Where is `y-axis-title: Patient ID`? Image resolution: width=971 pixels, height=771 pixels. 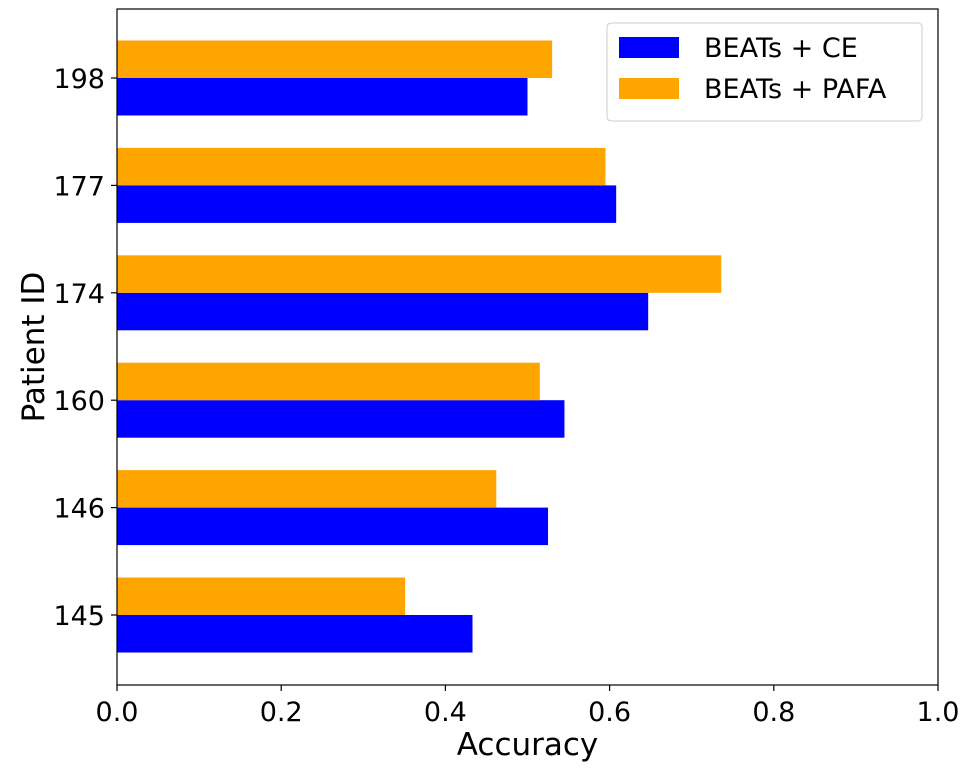 y-axis-title: Patient ID is located at coordinates (34, 347).